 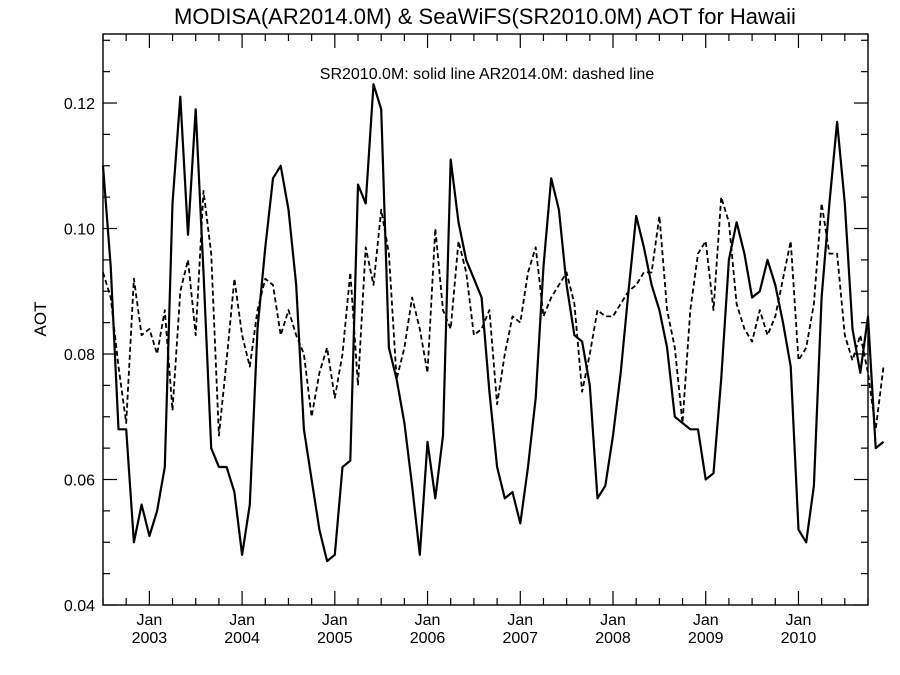 I want to click on y-tick-label: 0.04, so click(x=79, y=606).